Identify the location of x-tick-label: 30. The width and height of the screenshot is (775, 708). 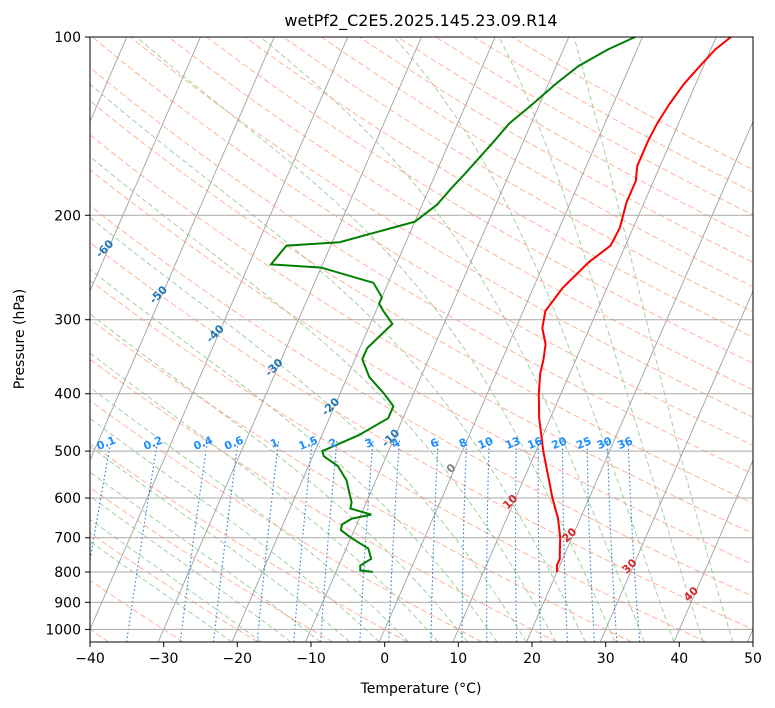
(606, 659).